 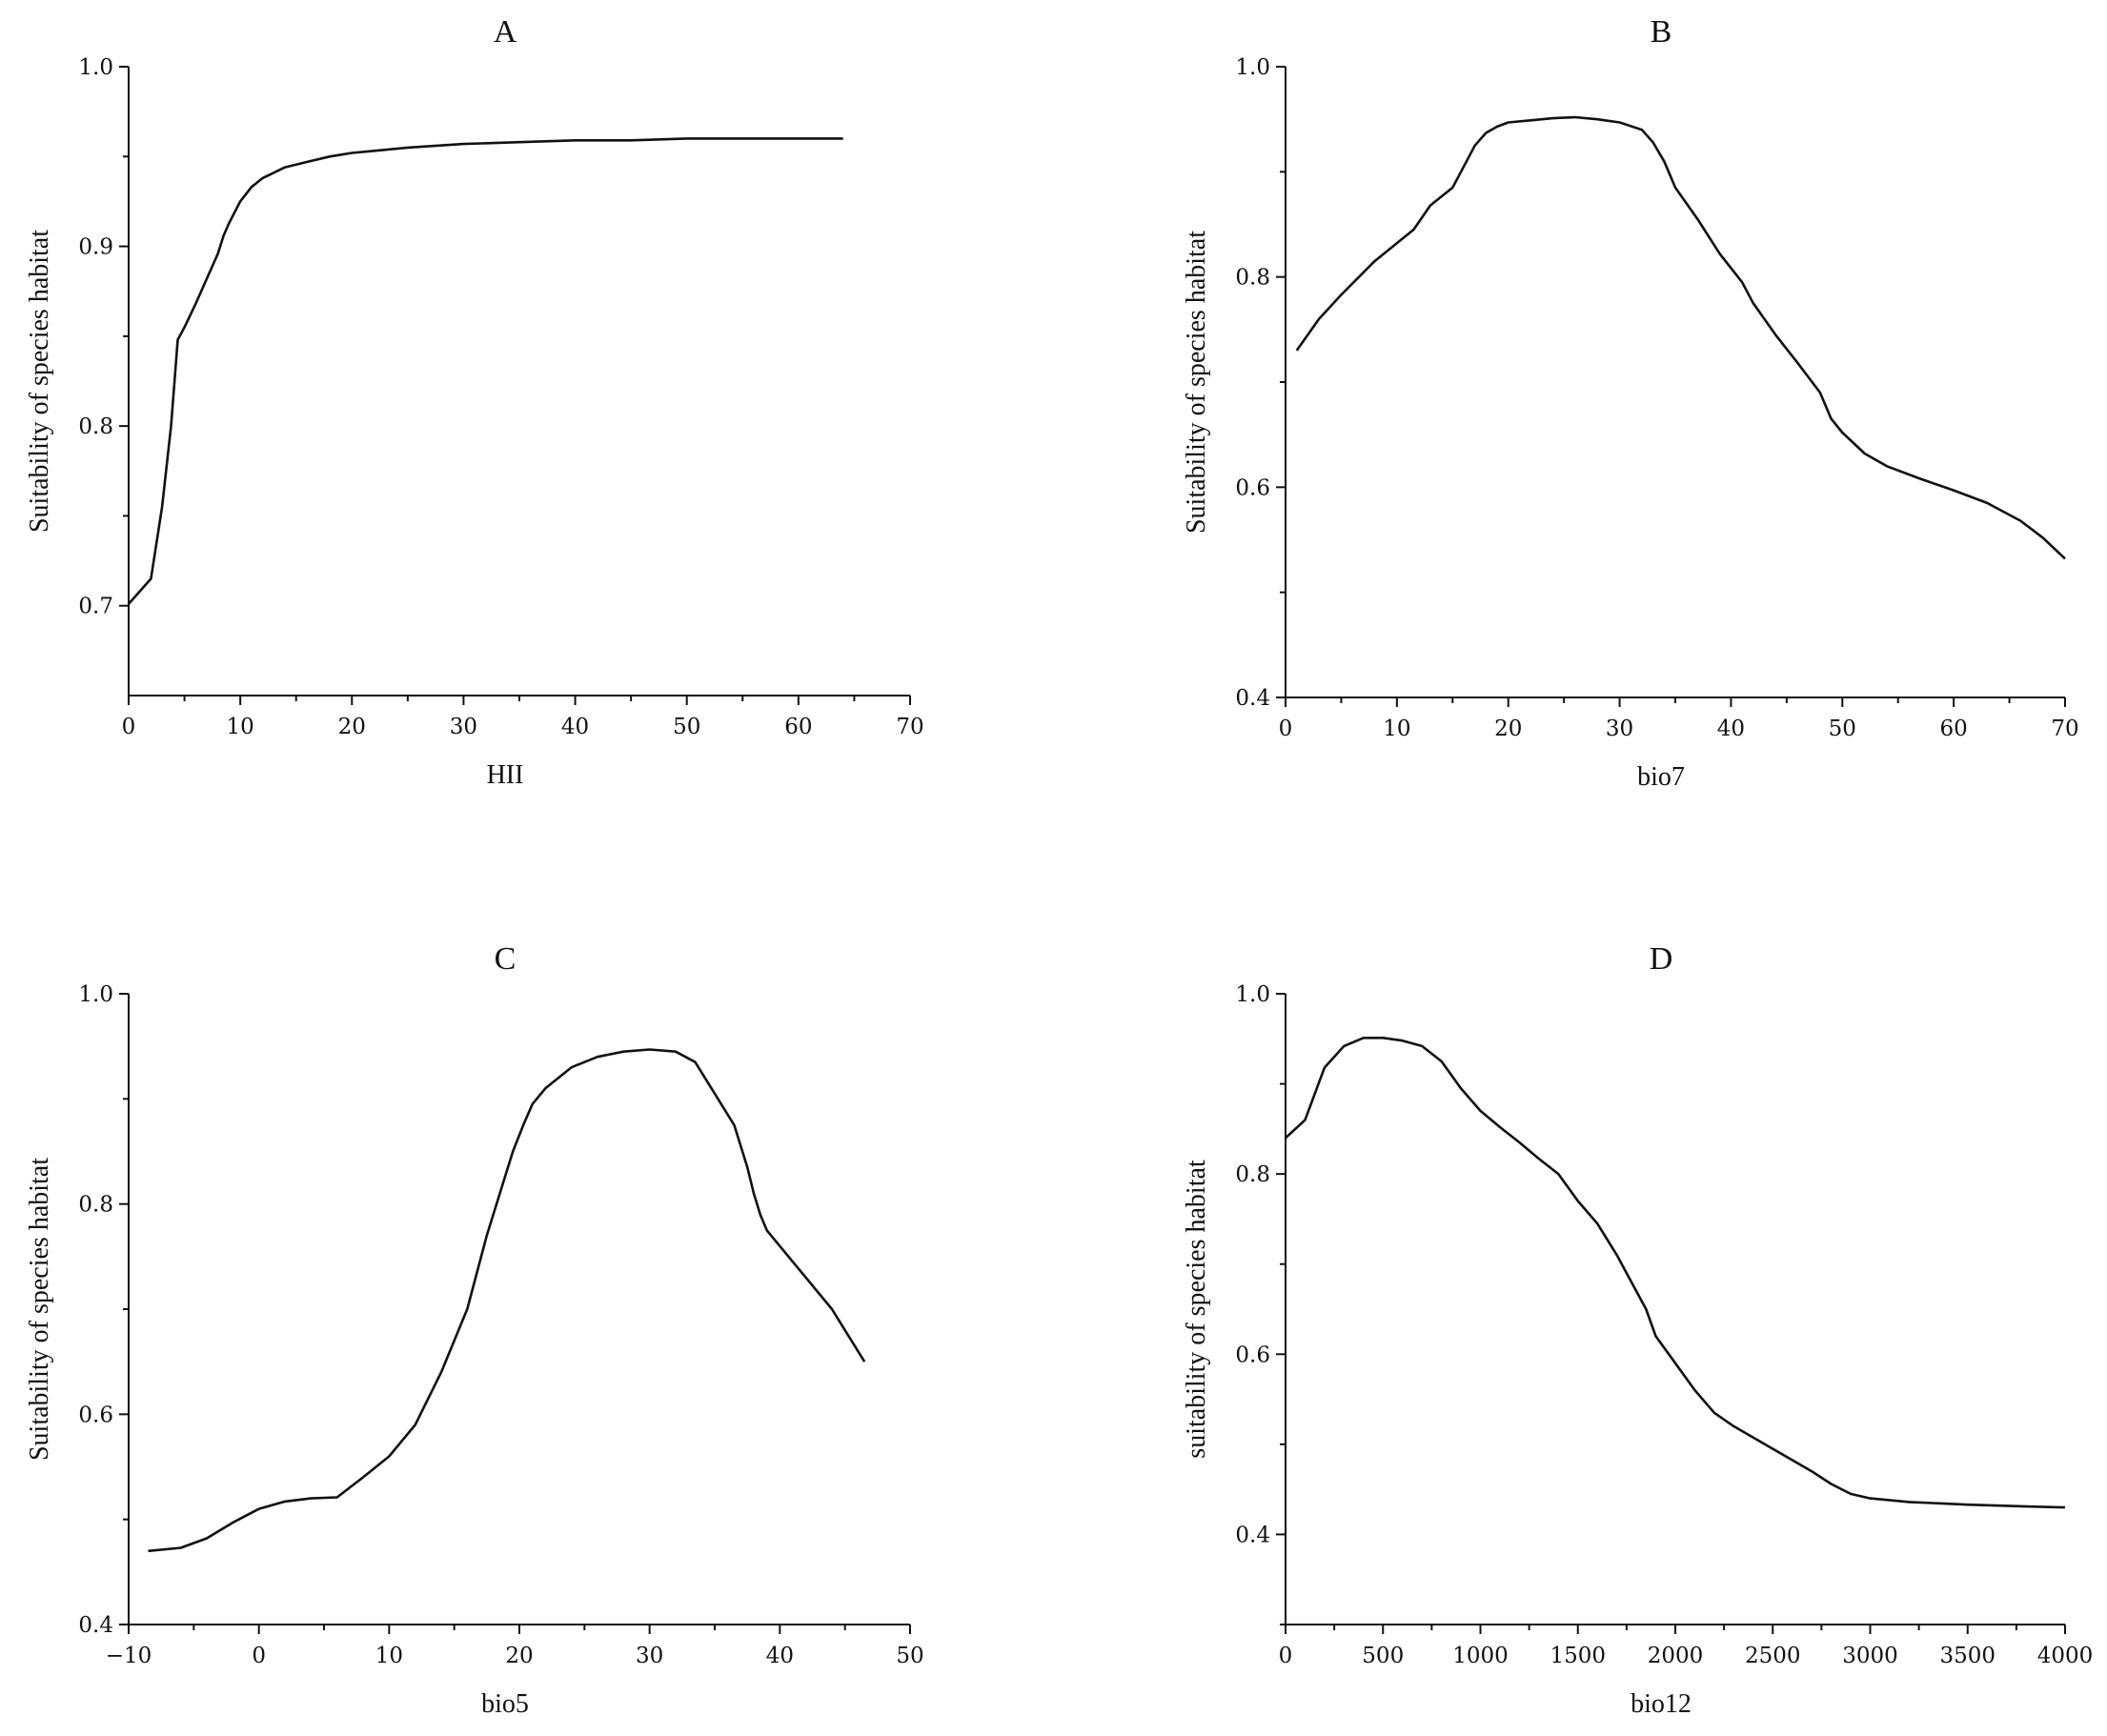 What do you see at coordinates (1252, 1174) in the screenshot?
I see `panel-d-y-tick-label: 0.8` at bounding box center [1252, 1174].